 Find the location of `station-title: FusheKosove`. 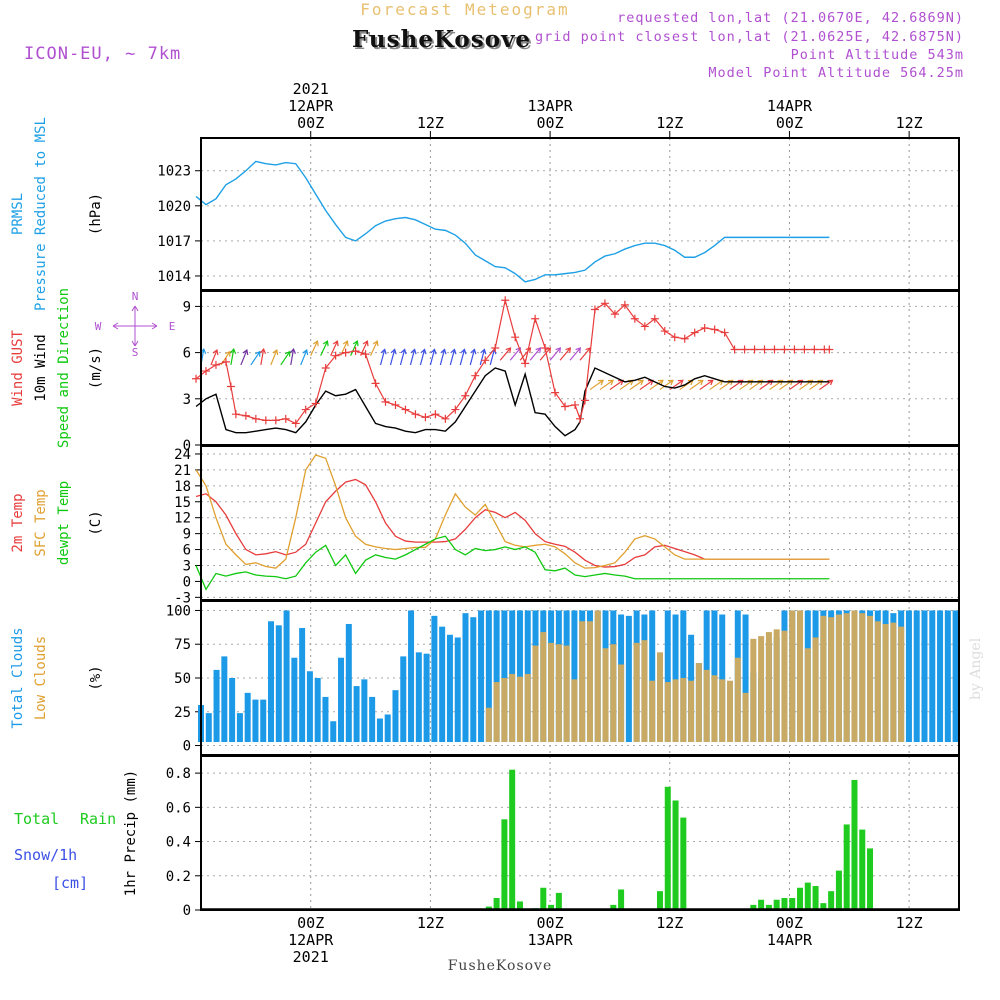

station-title: FusheKosove is located at coordinates (442, 39).